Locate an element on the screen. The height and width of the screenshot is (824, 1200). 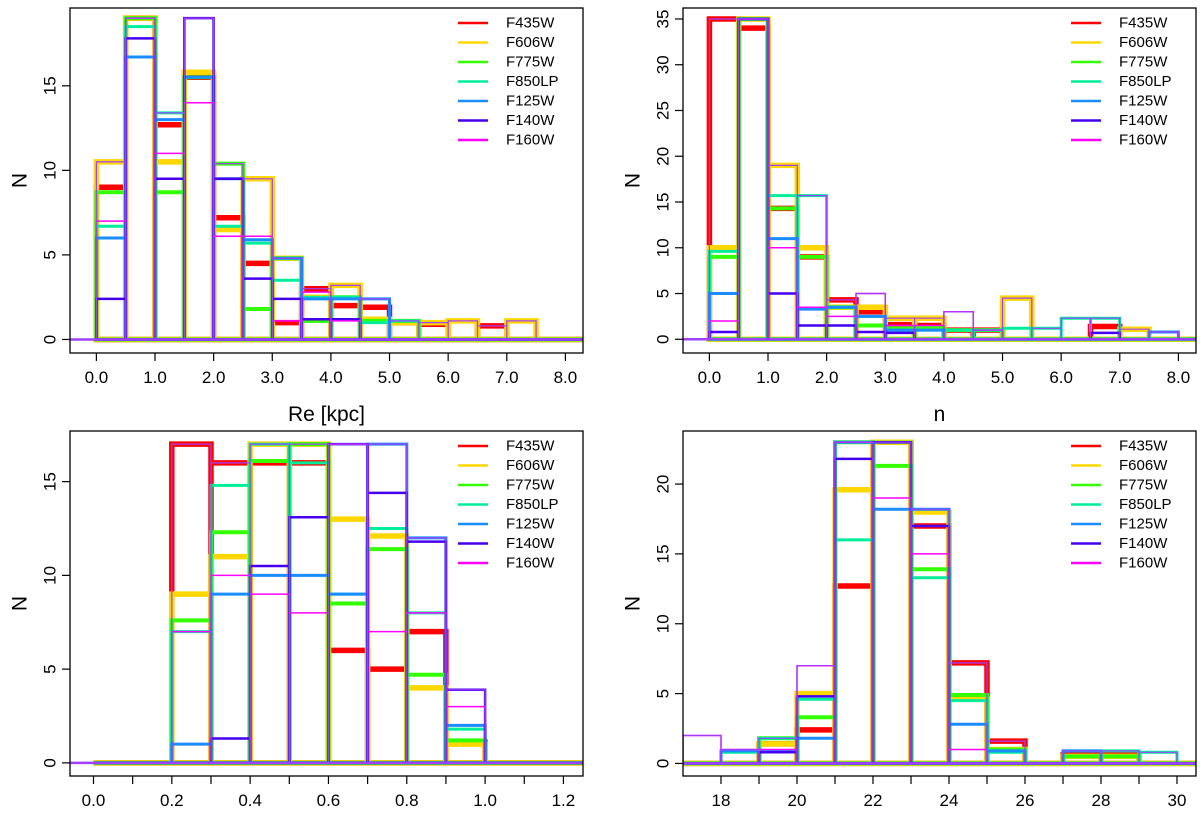
y-axis-label-re: N is located at coordinates (20, 180).